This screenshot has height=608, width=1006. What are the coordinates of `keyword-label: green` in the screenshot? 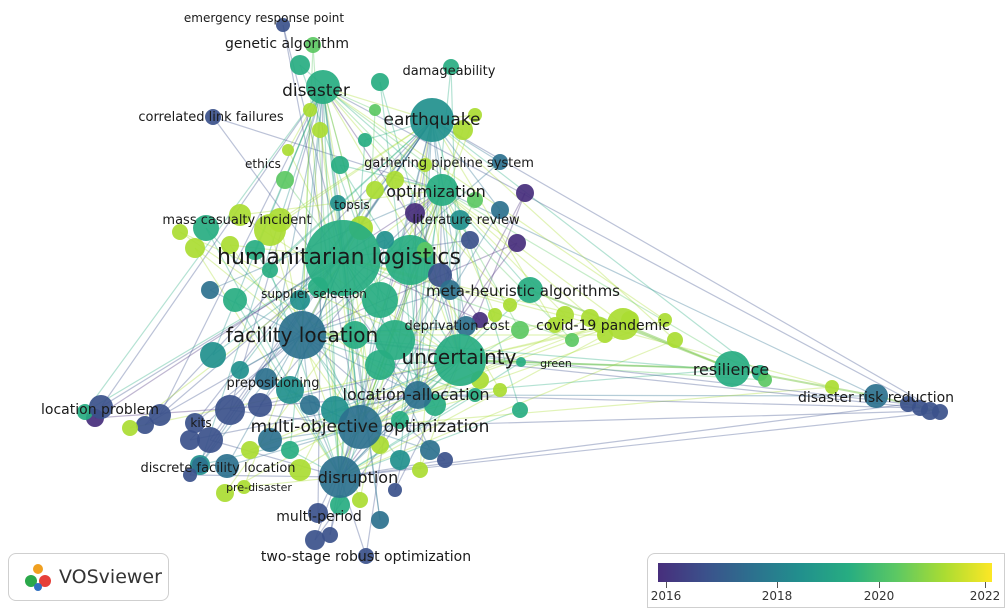 It's located at (556, 363).